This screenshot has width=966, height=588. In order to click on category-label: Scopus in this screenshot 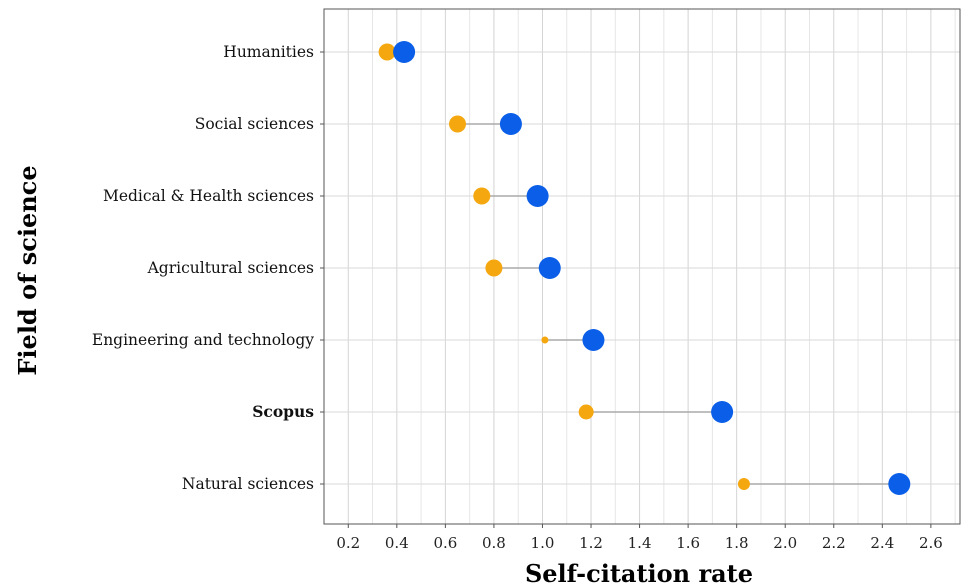, I will do `click(283, 411)`.